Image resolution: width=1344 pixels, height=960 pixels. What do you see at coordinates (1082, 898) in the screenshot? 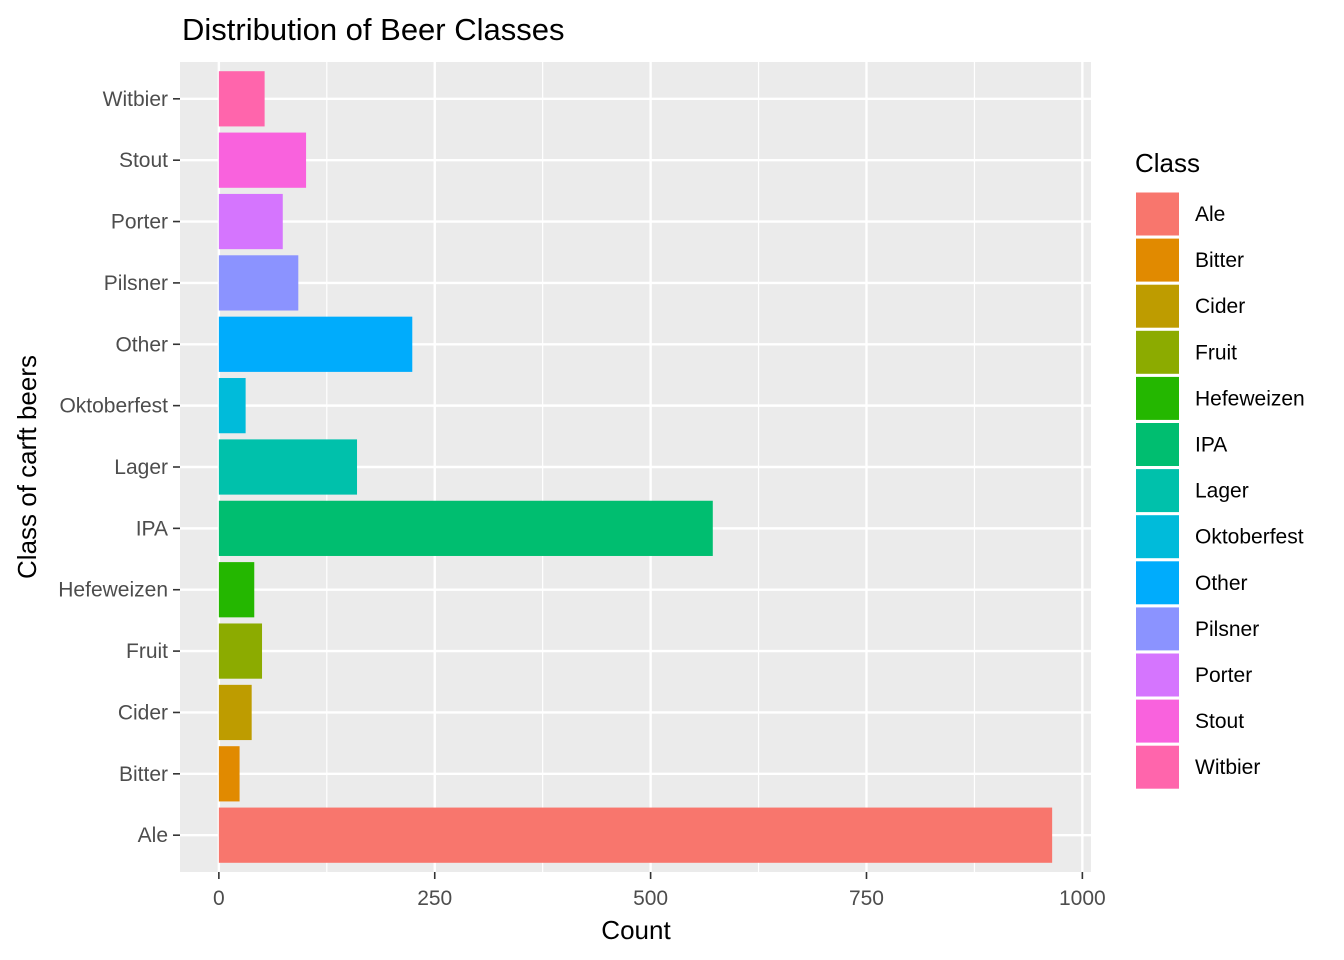
I see `x-tick-label: 1000` at bounding box center [1082, 898].